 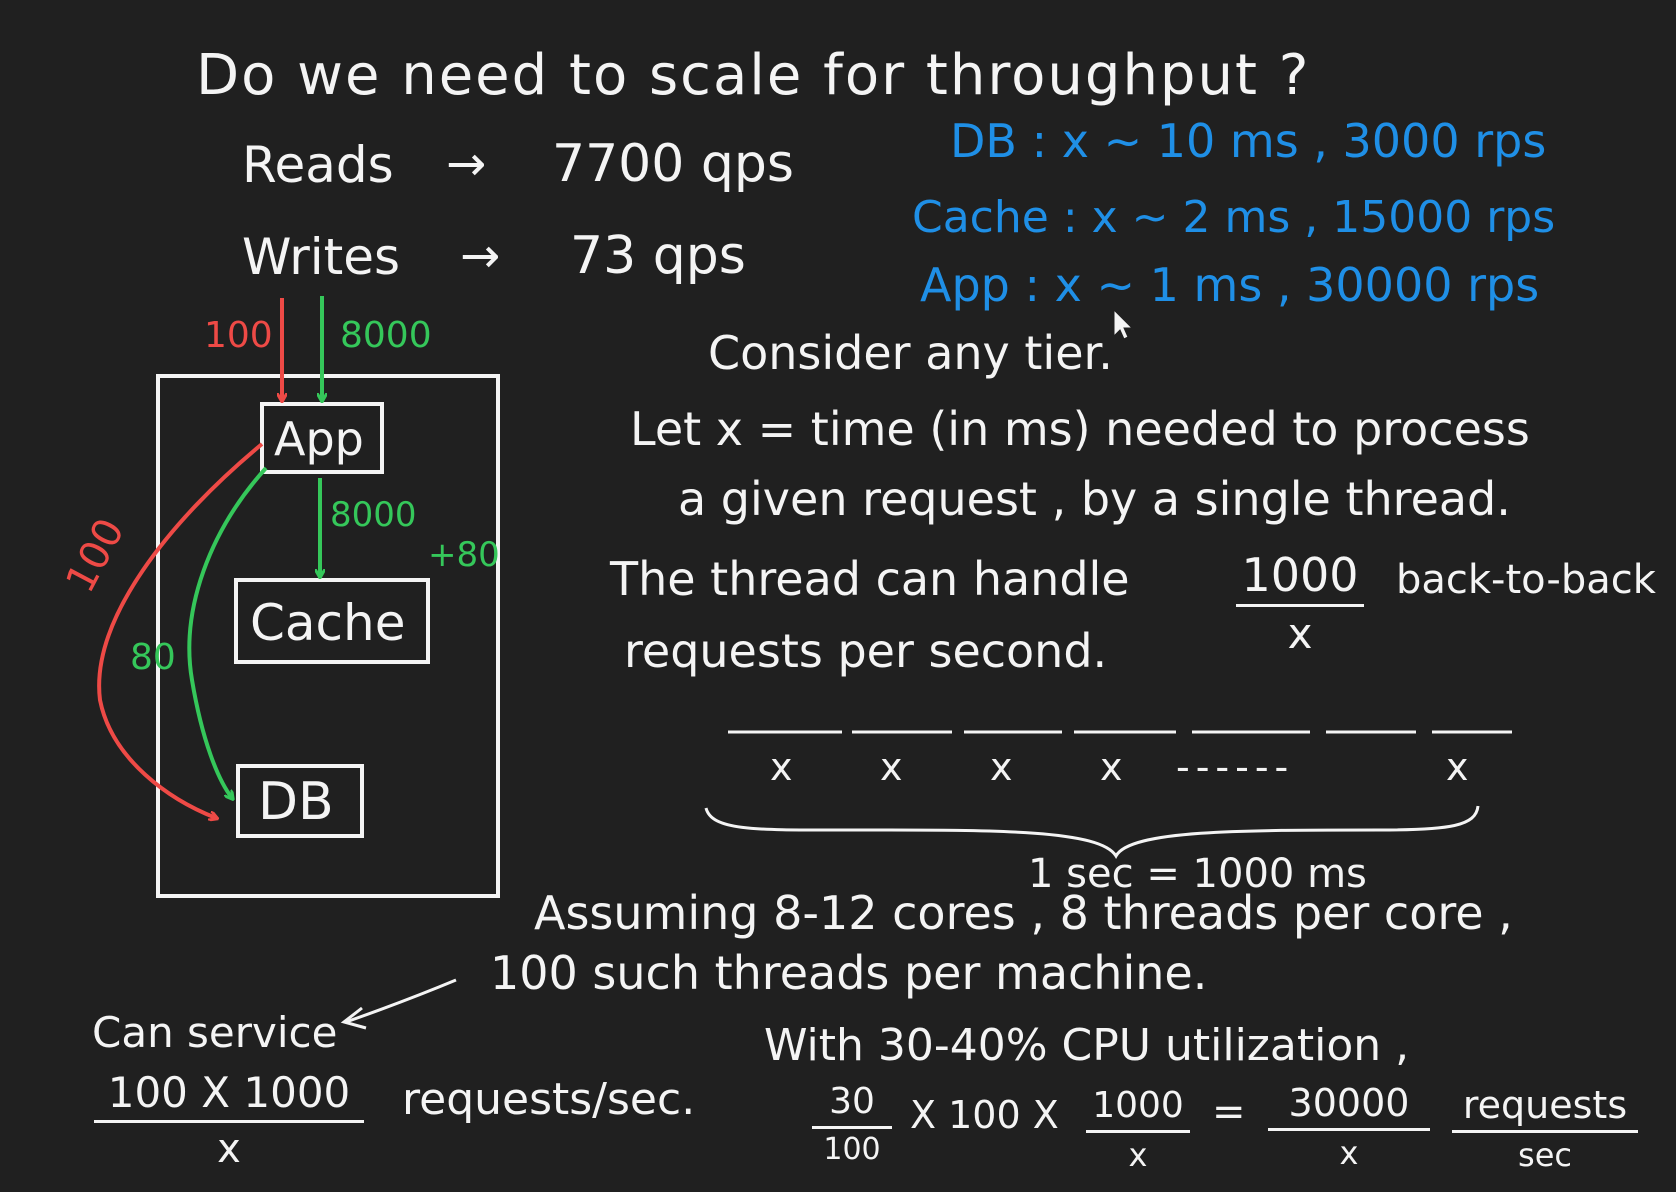 What do you see at coordinates (1092, 832) in the screenshot?
I see `timeline-brace` at bounding box center [1092, 832].